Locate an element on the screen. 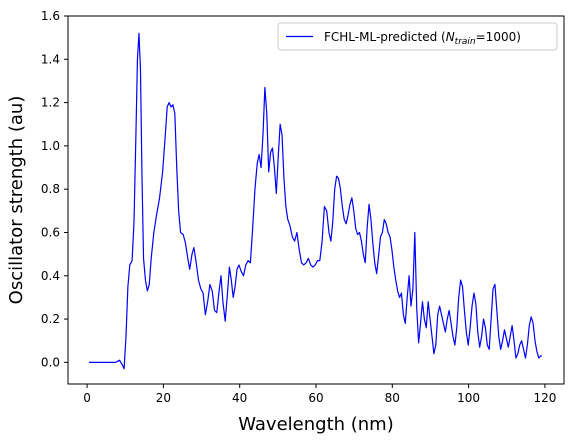 This screenshot has width=576, height=448. x-tick-label: 20 is located at coordinates (163, 398).